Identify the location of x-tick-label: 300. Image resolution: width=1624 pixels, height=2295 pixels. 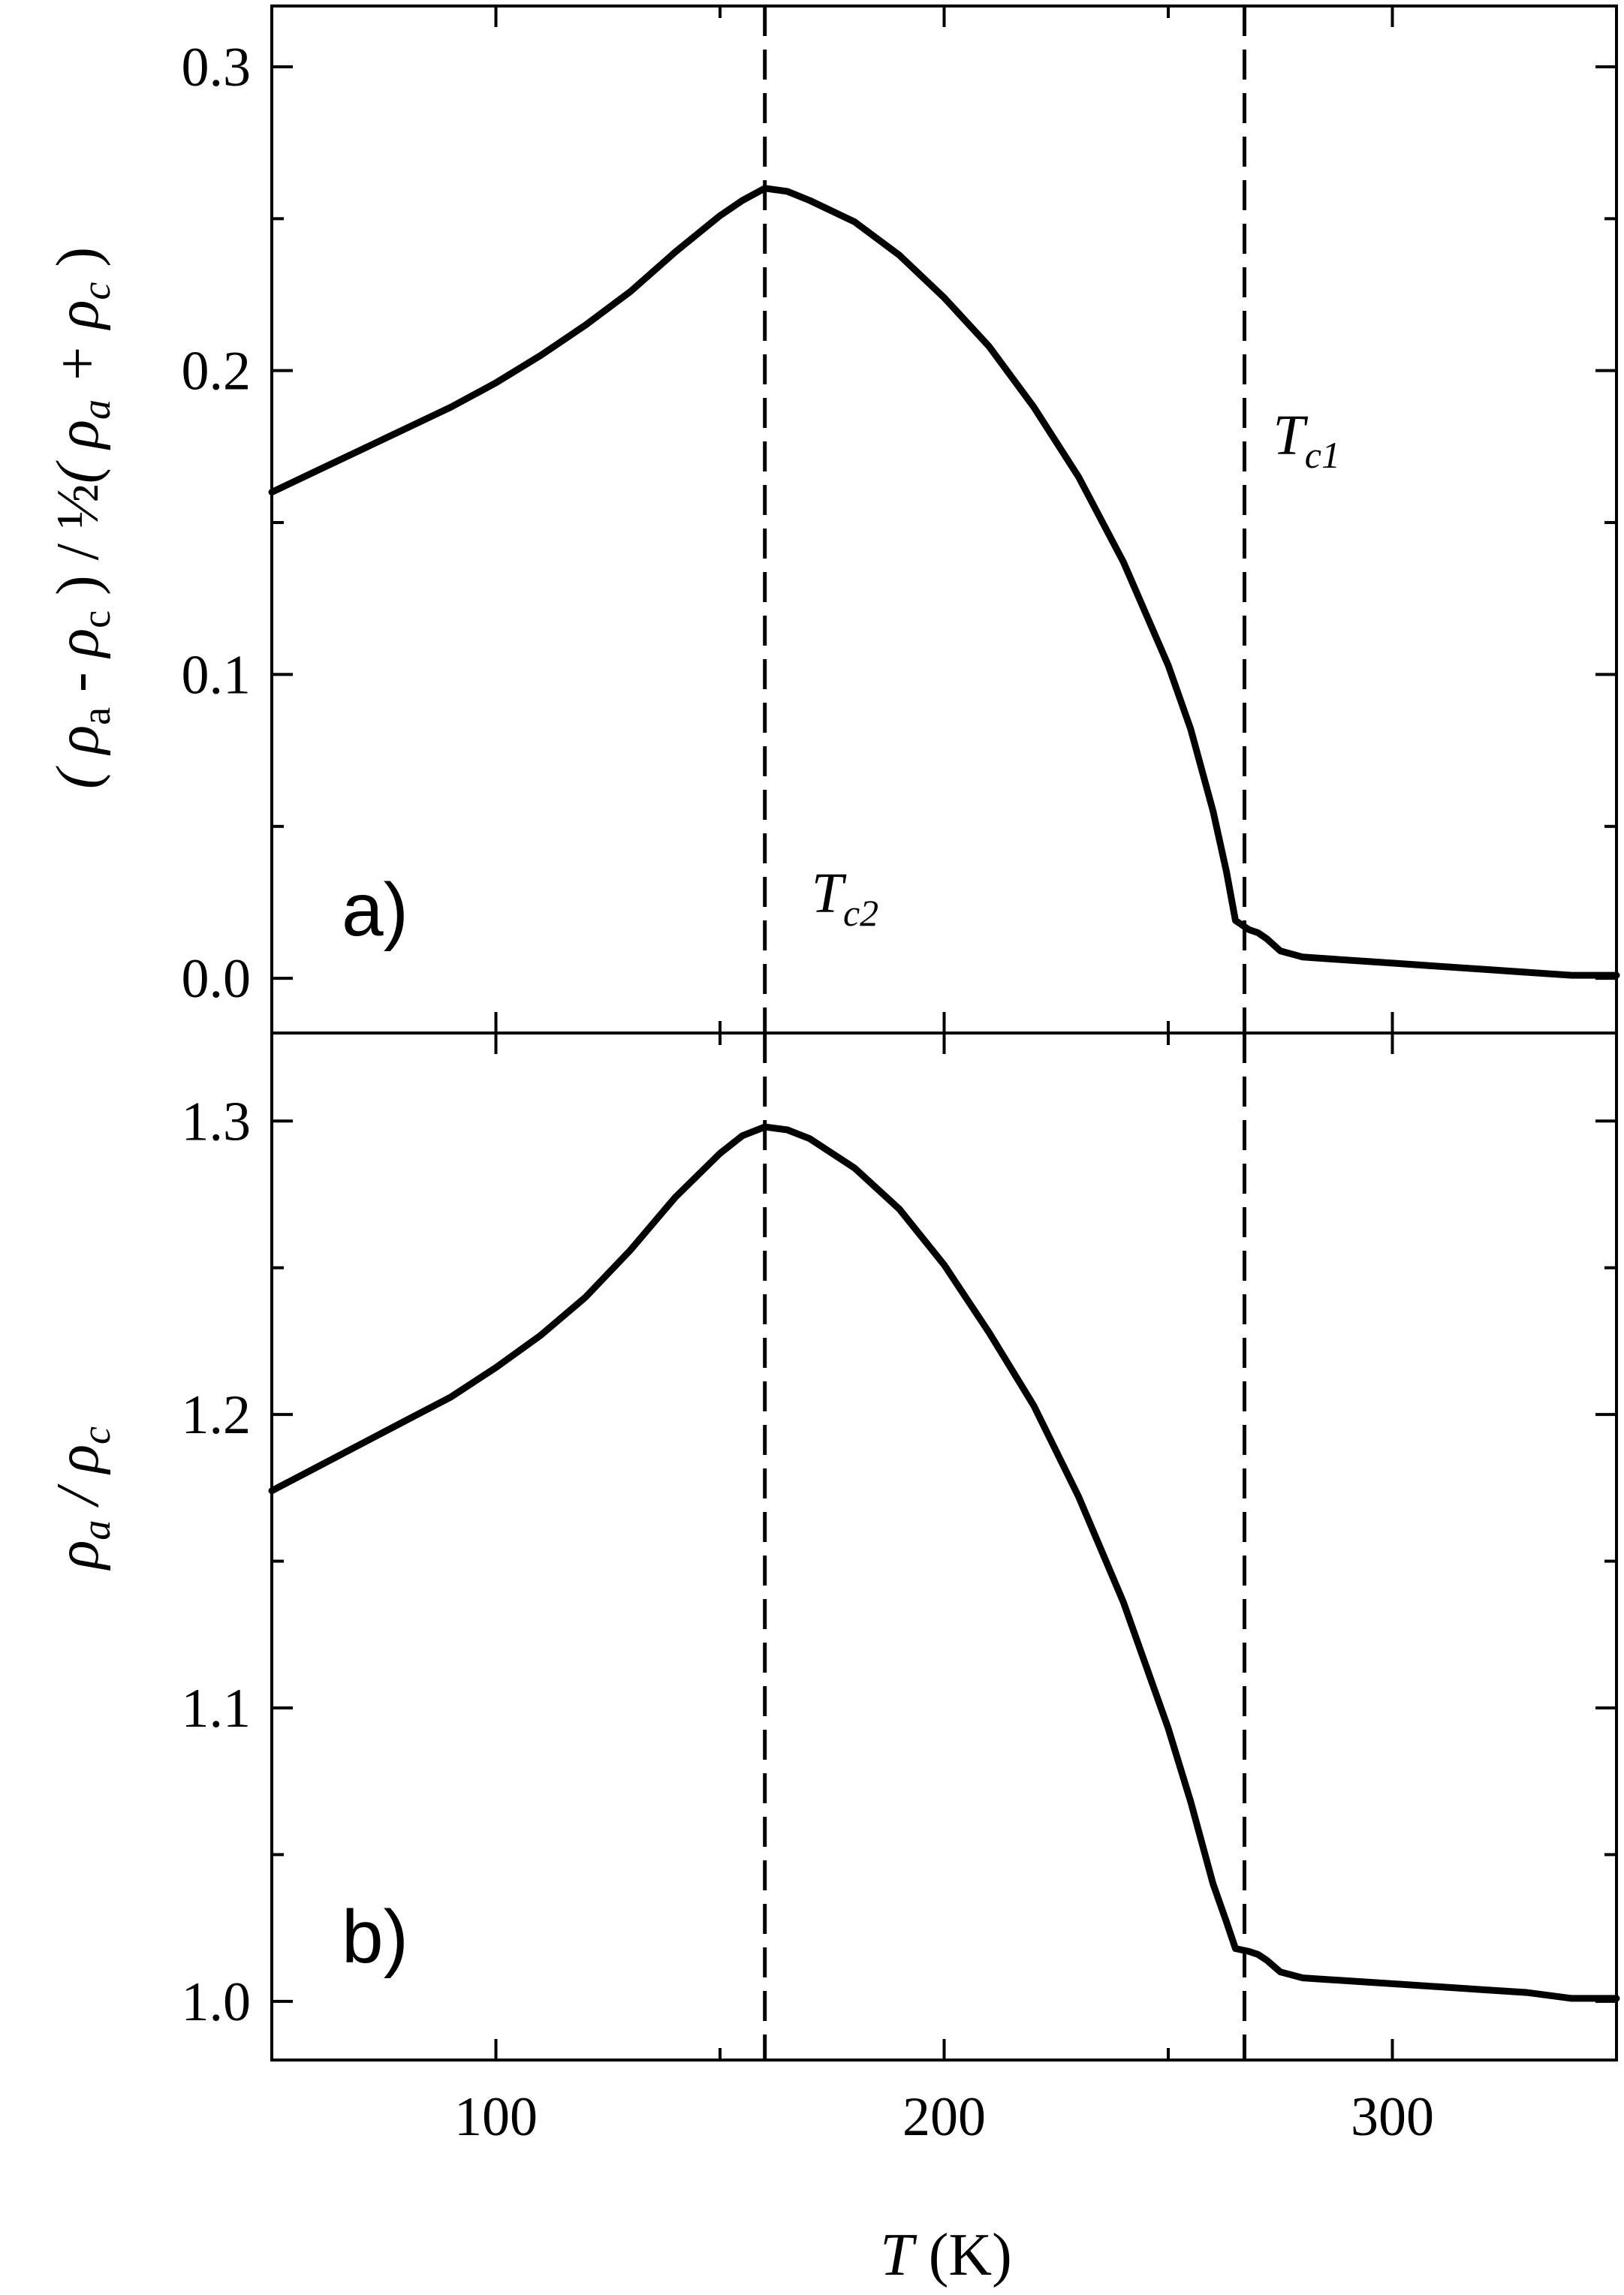
(1392, 2117).